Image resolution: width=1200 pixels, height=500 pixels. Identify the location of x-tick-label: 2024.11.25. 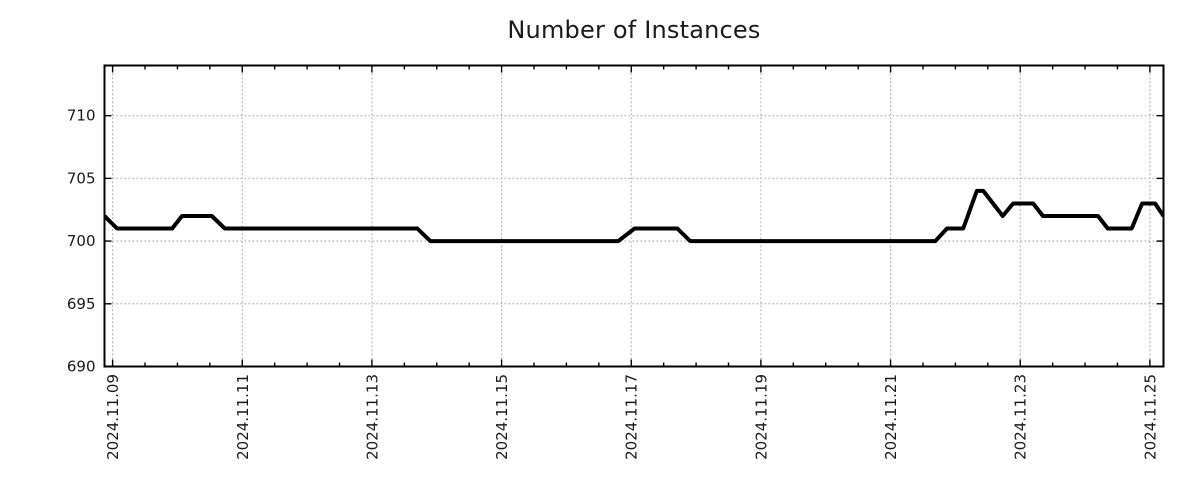
(1150, 417).